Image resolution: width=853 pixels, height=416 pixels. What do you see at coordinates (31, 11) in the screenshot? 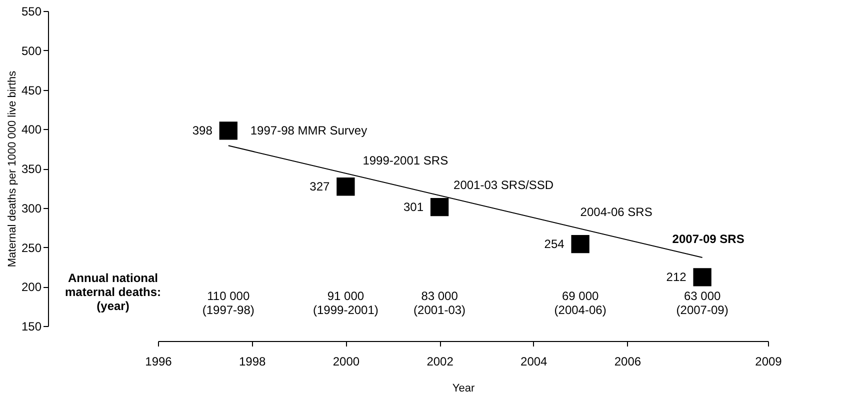
I see `y-tick-label: 550` at bounding box center [31, 11].